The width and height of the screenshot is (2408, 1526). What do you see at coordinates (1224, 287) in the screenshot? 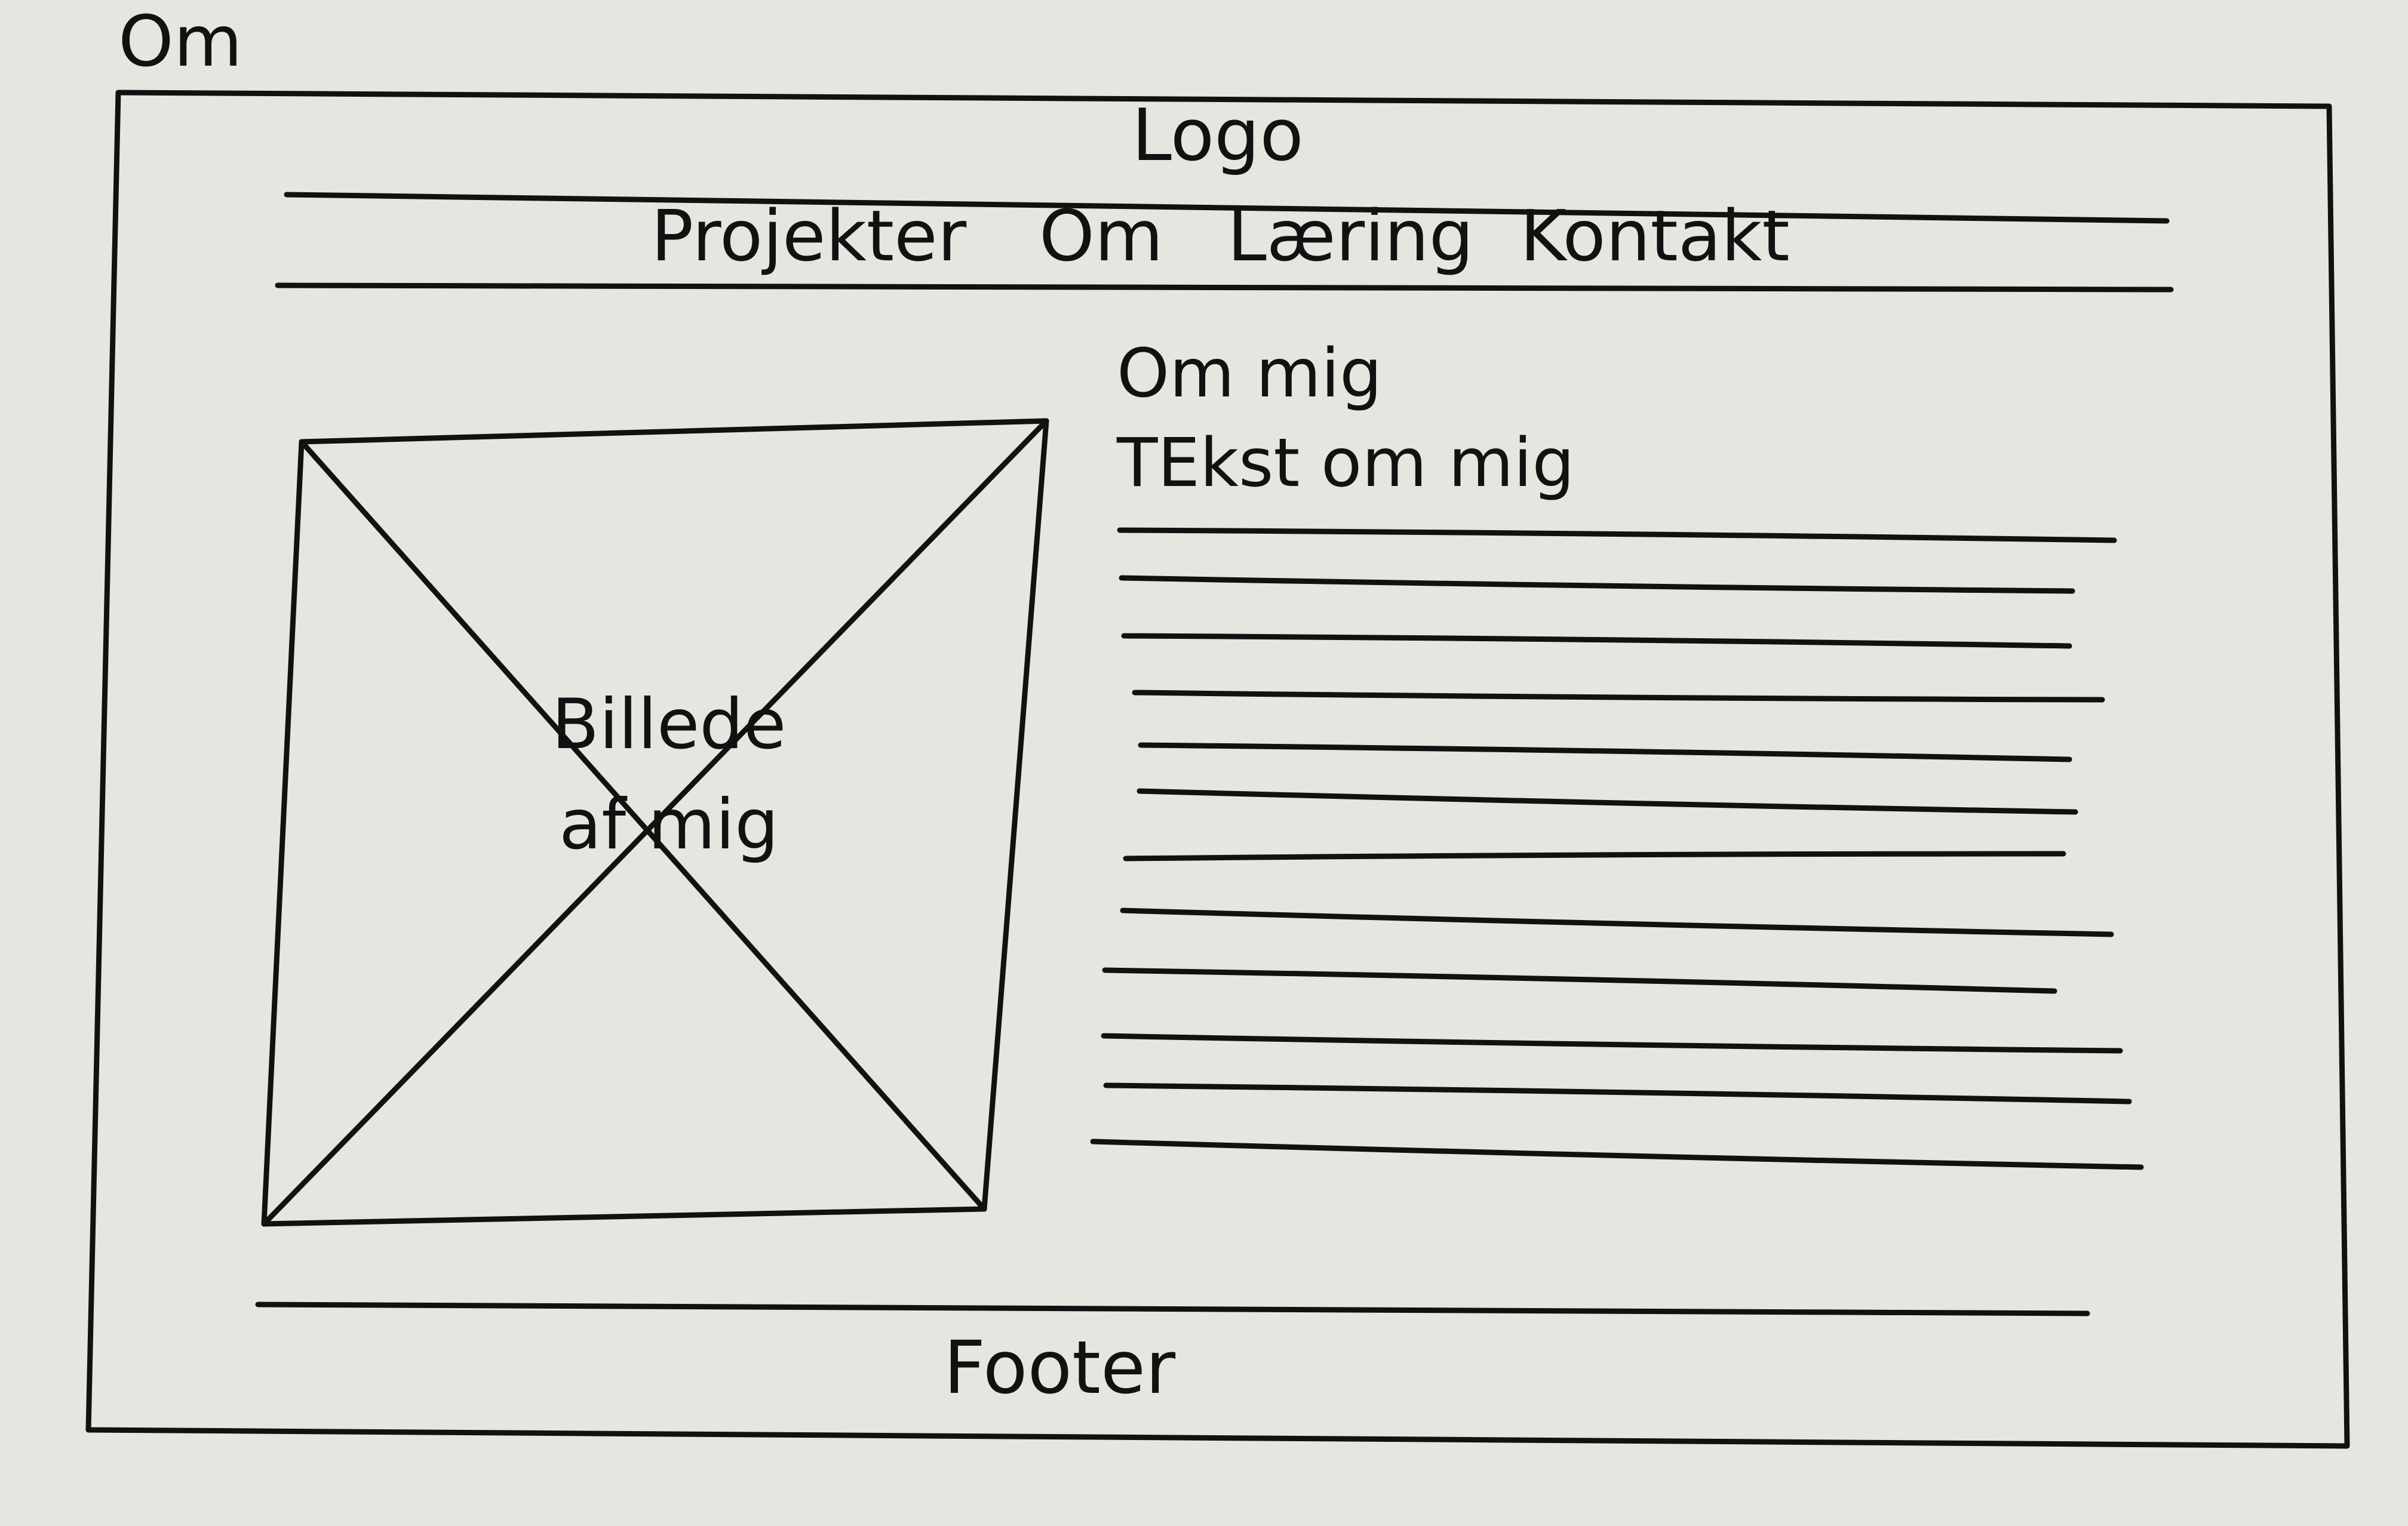
I see `nav-divider` at bounding box center [1224, 287].